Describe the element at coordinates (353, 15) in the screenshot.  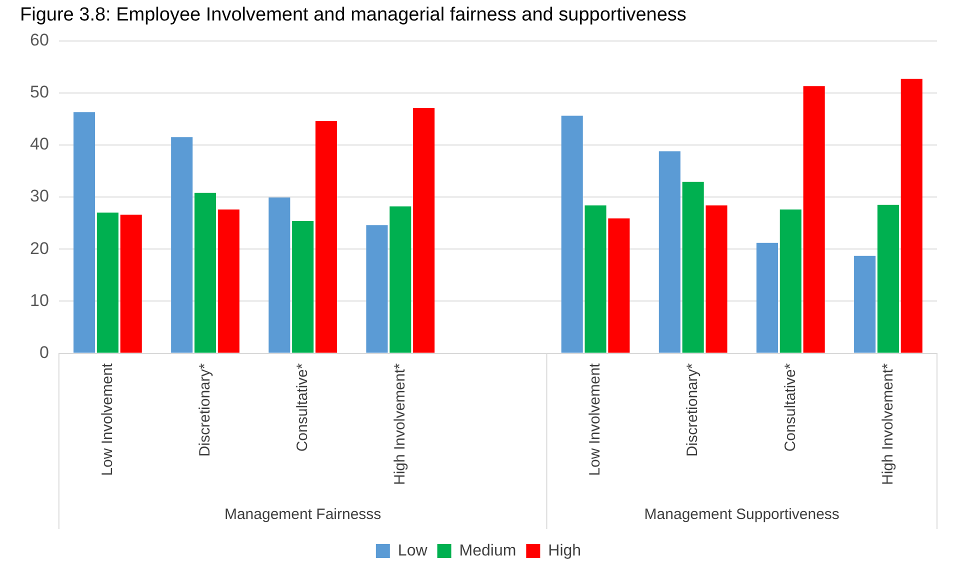
I see `chart-title: Figure 3.8: Employee Involvement and managerial fairness and supportiveness` at that location.